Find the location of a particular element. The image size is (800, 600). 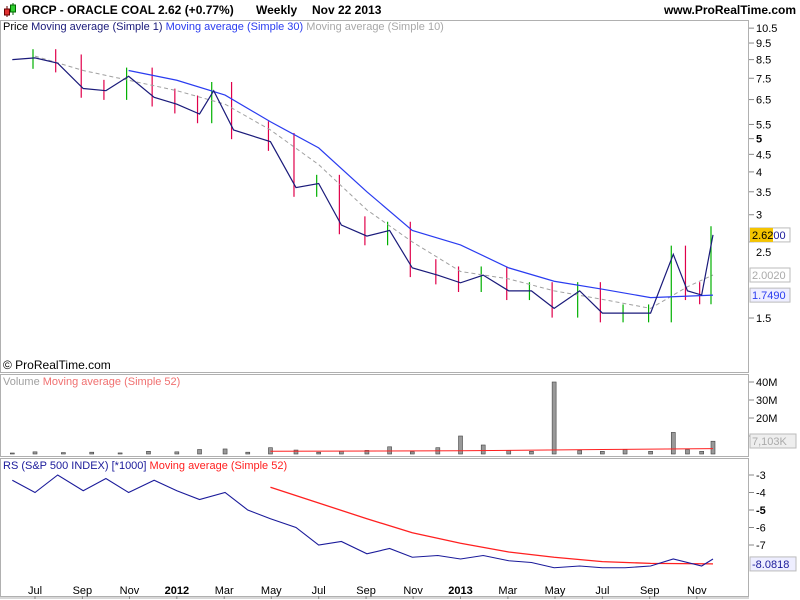

last-price-marker-box is located at coordinates (770, 235).